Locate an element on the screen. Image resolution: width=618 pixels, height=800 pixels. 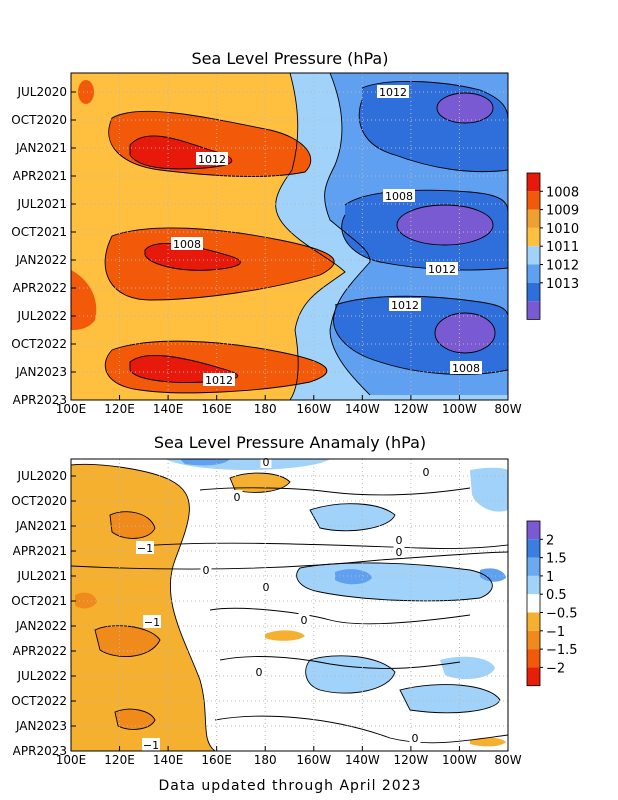
colorbar-top: 1008 1009 1010 1011 1012 1013 is located at coordinates (552, 246).